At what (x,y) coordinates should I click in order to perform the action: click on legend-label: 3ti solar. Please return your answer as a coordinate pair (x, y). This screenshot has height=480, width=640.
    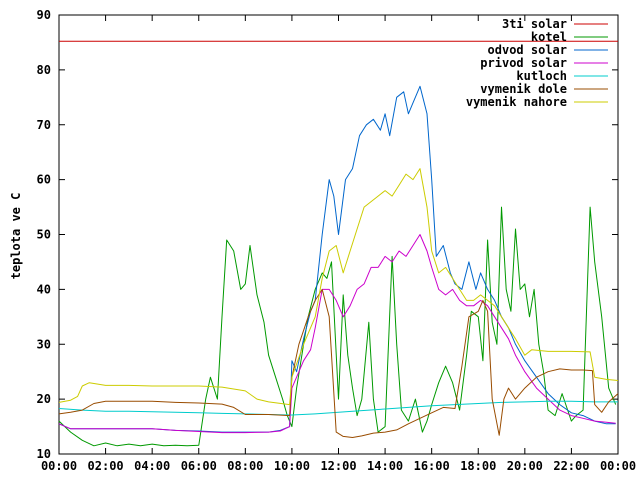
    Looking at the image, I should click on (534, 24).